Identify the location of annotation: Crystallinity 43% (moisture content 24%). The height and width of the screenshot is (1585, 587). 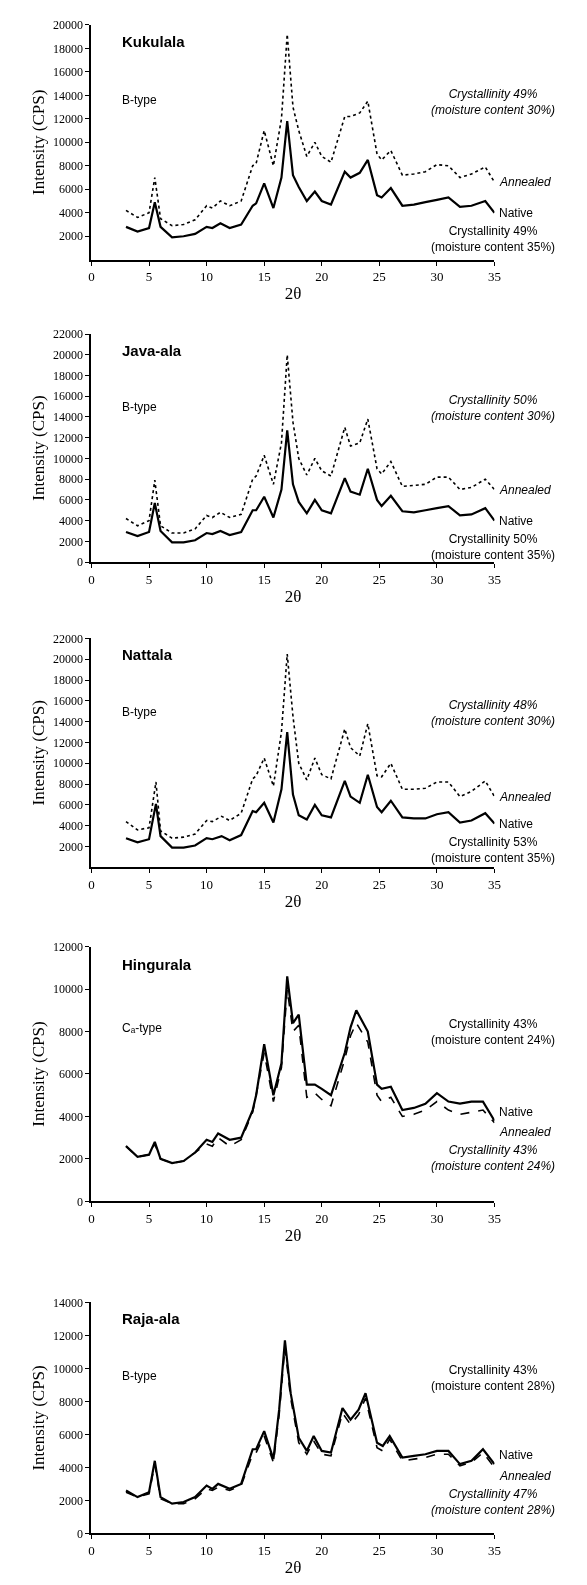
(493, 1158).